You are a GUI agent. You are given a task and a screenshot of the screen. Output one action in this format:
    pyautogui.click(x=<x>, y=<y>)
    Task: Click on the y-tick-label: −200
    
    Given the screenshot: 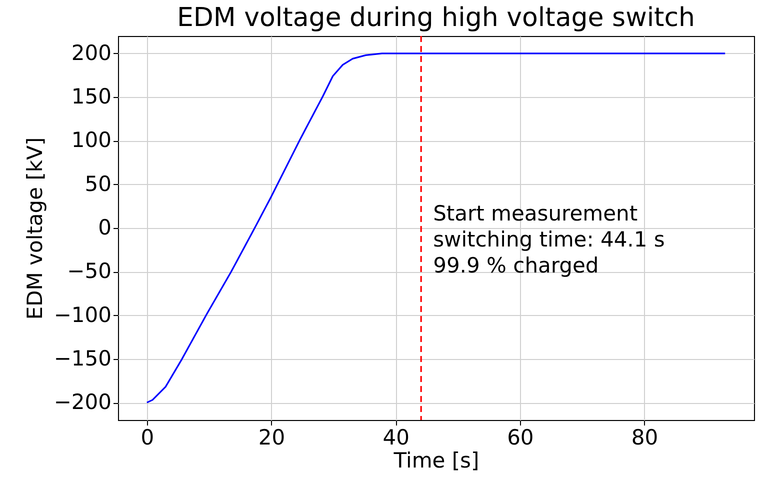 What is the action you would take?
    pyautogui.click(x=83, y=402)
    